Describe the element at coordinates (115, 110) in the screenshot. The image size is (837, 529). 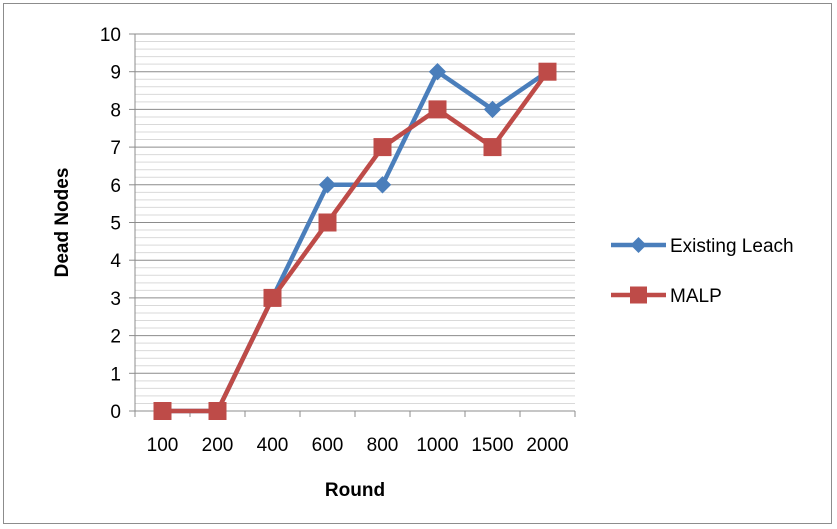
I see `y-tick-label: 8` at that location.